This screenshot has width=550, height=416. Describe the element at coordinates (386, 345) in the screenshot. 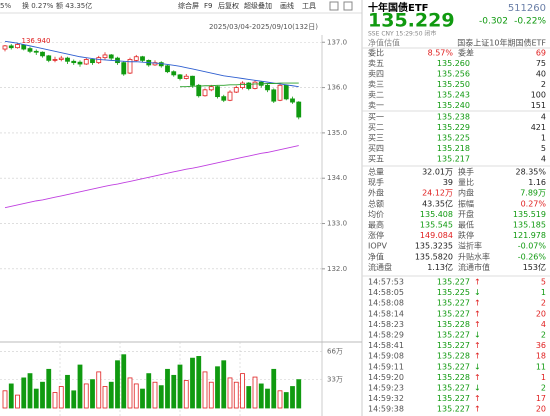

I see `trade-time: 14:58:41` at that location.